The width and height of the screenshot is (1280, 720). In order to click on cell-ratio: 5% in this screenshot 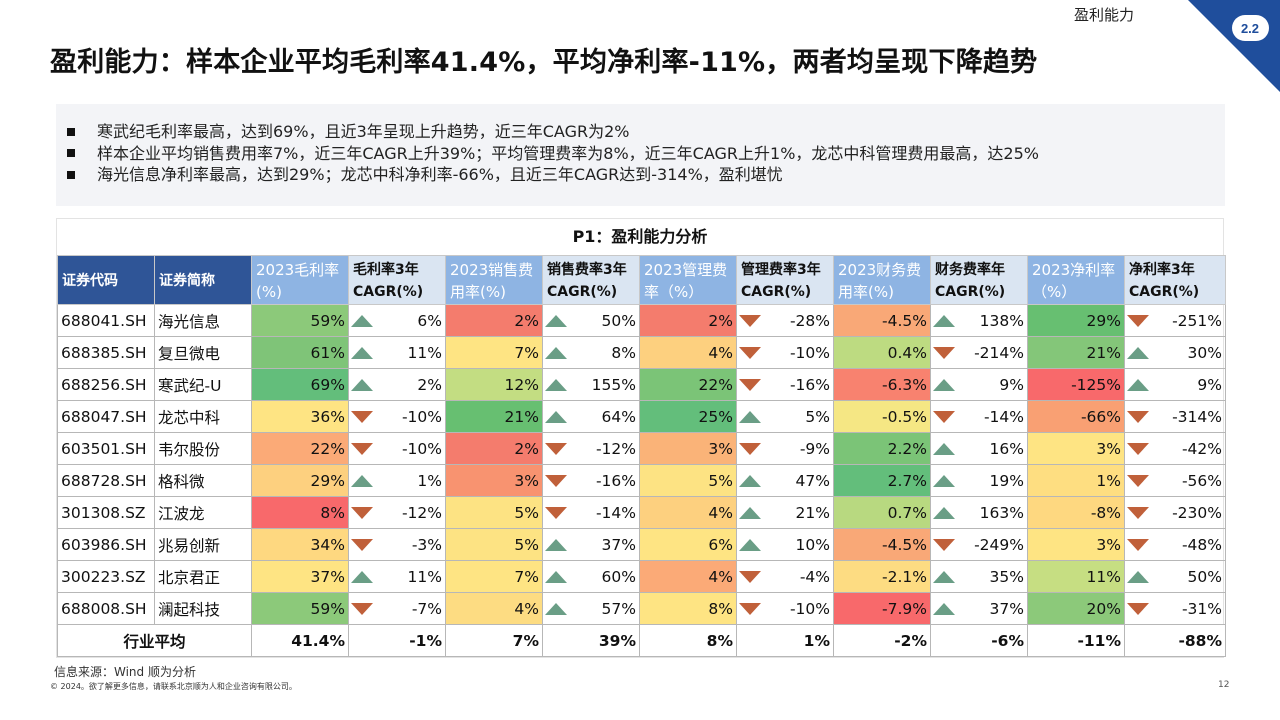, I will do `click(688, 480)`.